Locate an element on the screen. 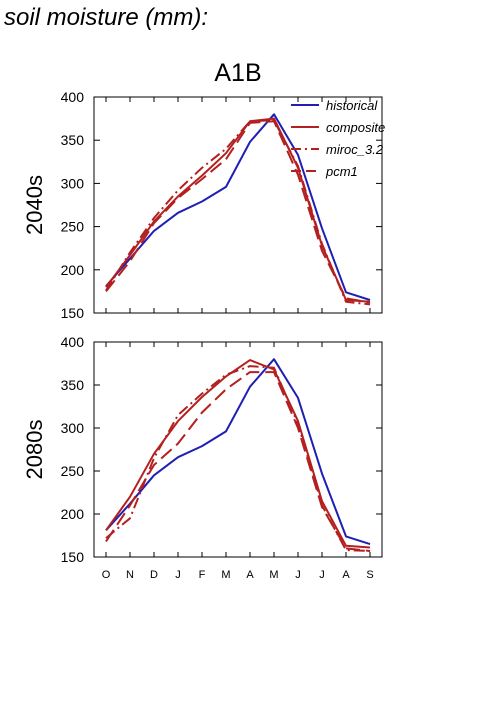 The width and height of the screenshot is (501, 709). y-axis-label: 2040s is located at coordinates (34, 205).